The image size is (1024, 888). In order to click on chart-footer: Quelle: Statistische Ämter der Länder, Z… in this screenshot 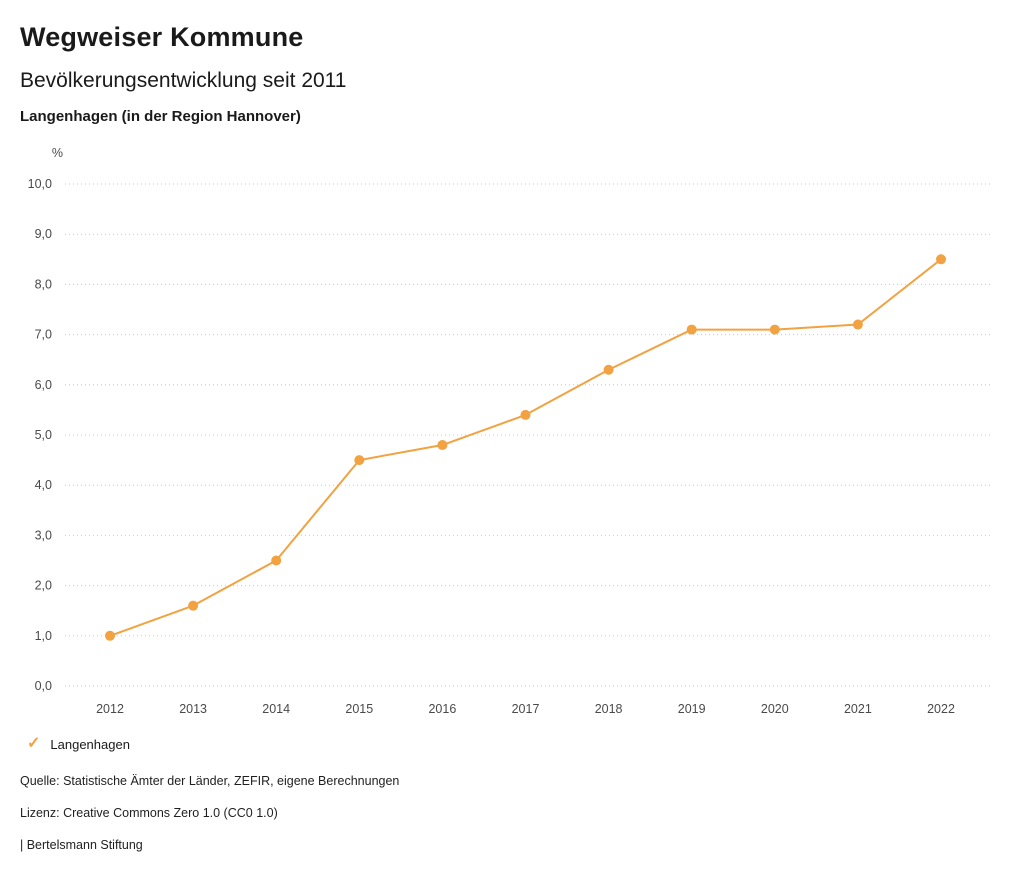, I will do `click(512, 813)`.